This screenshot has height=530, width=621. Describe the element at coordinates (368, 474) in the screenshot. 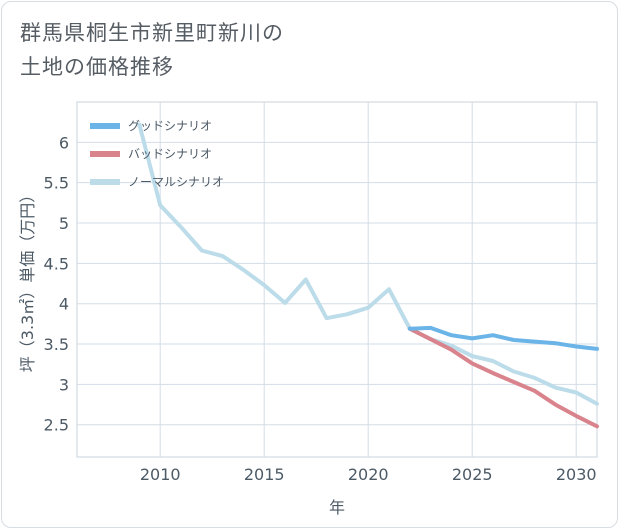

I see `x-tick-label: 2020` at that location.